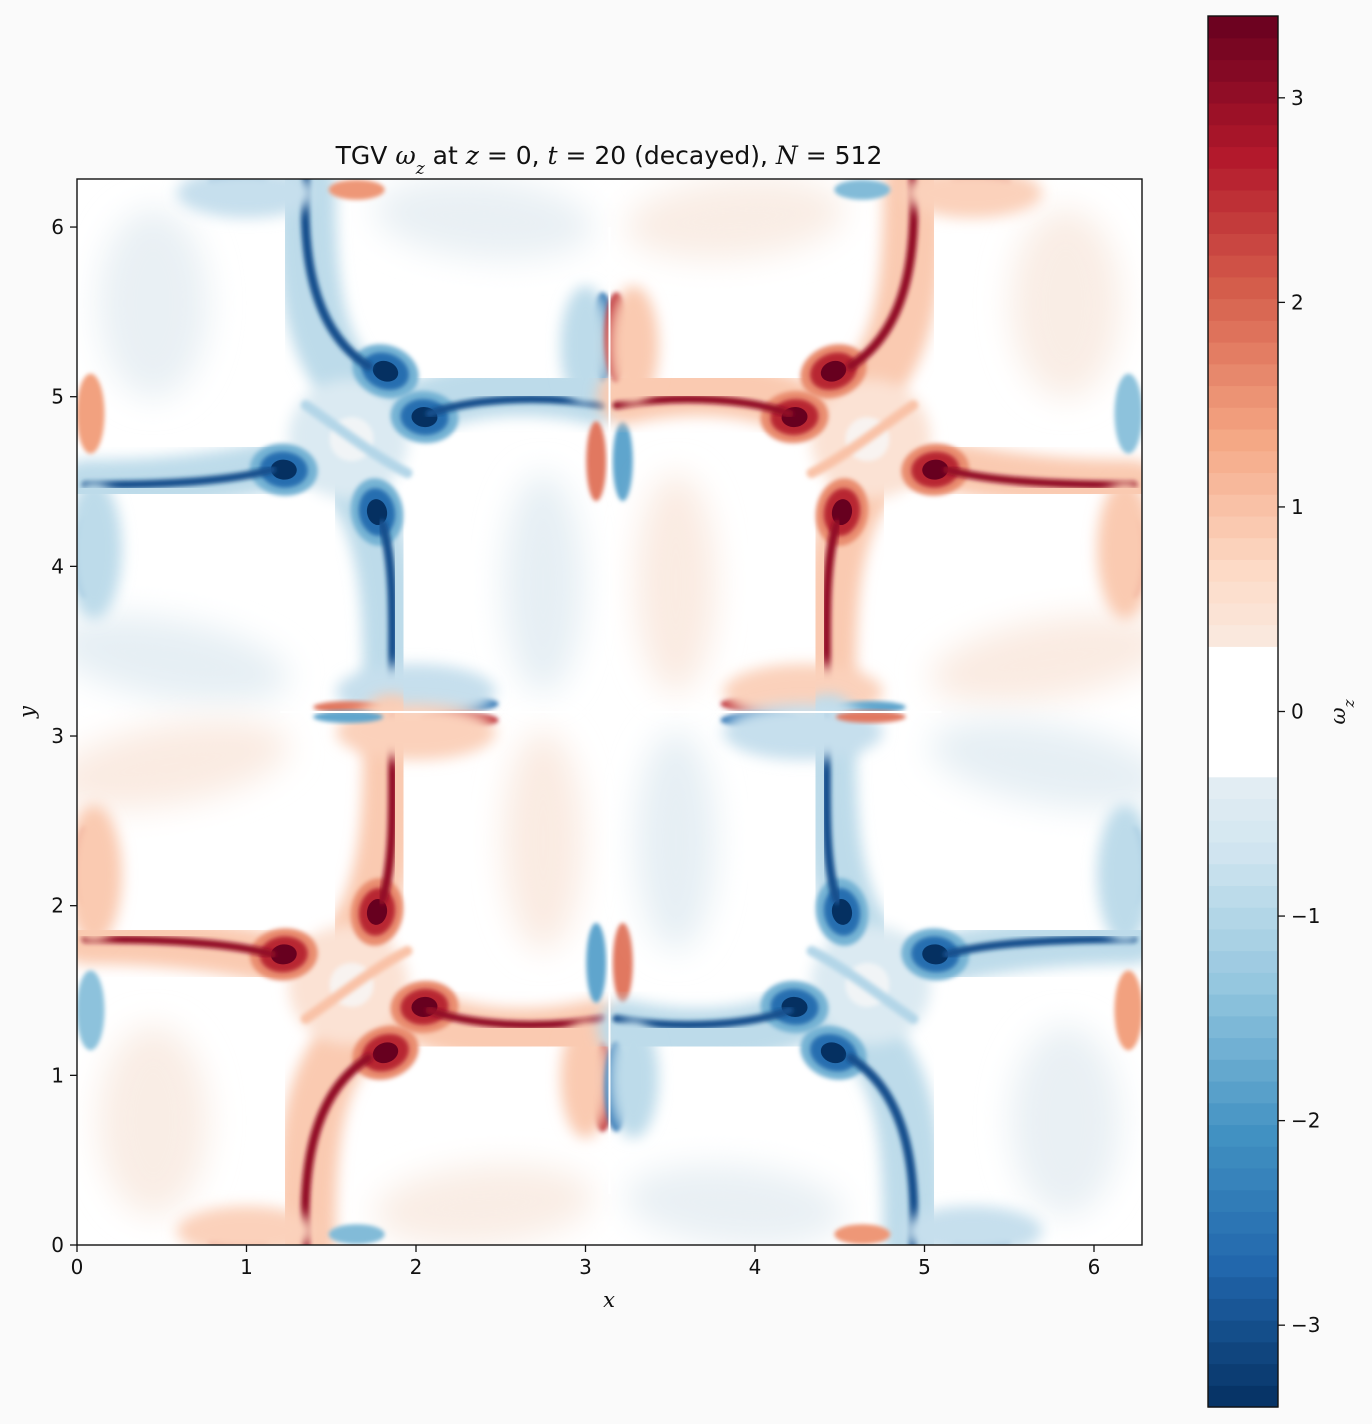  What do you see at coordinates (1305, 916) in the screenshot?
I see `colorbar-tick-label: −1` at bounding box center [1305, 916].